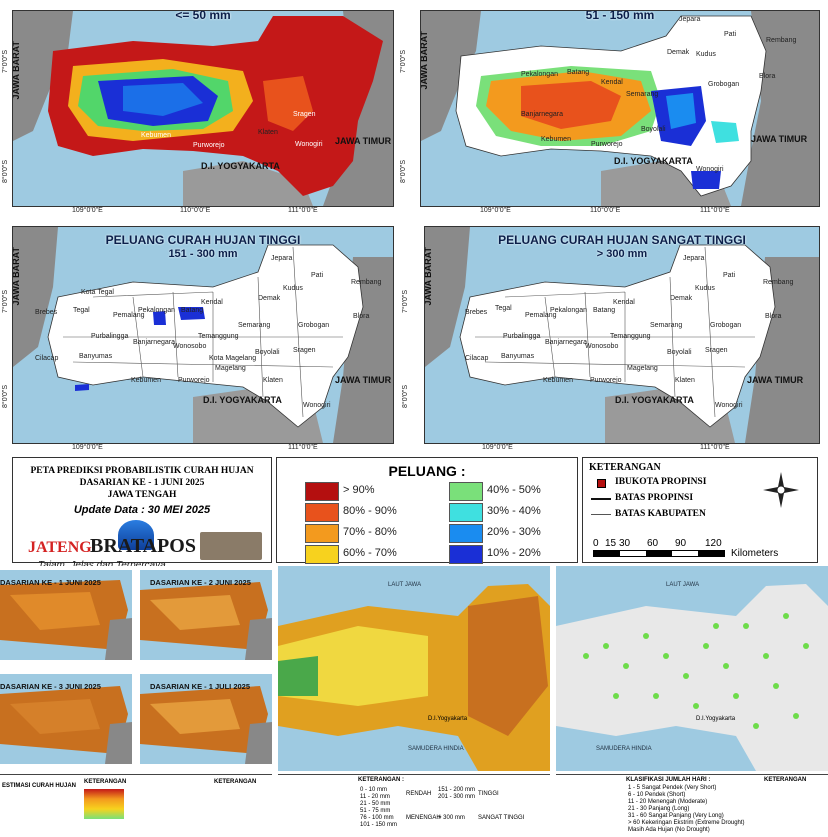 The height and width of the screenshot is (837, 828). What do you see at coordinates (668, 802) in the screenshot?
I see `dry-days-class: 11 - 20 Menengah (Moderate)` at bounding box center [668, 802].